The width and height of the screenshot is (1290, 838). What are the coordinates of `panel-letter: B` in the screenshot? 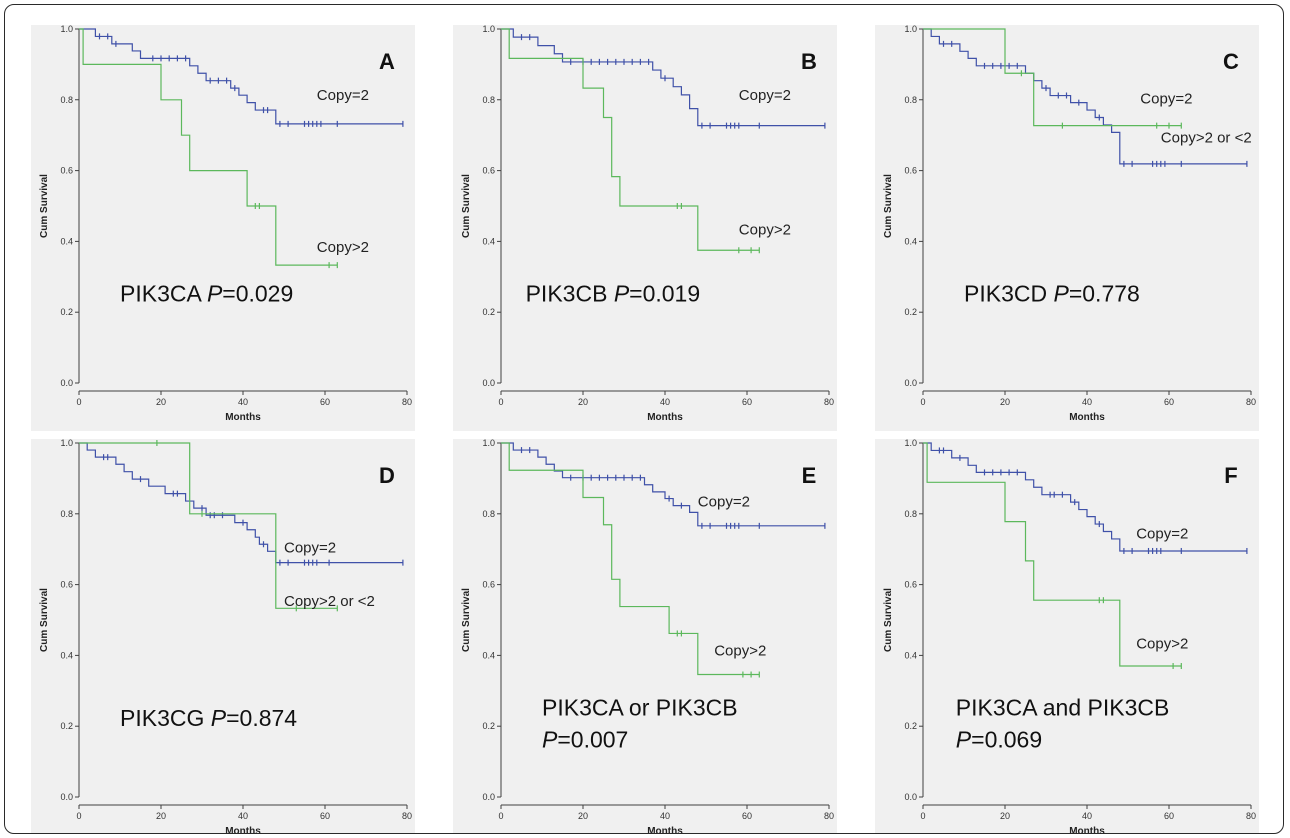 It's located at (809, 61).